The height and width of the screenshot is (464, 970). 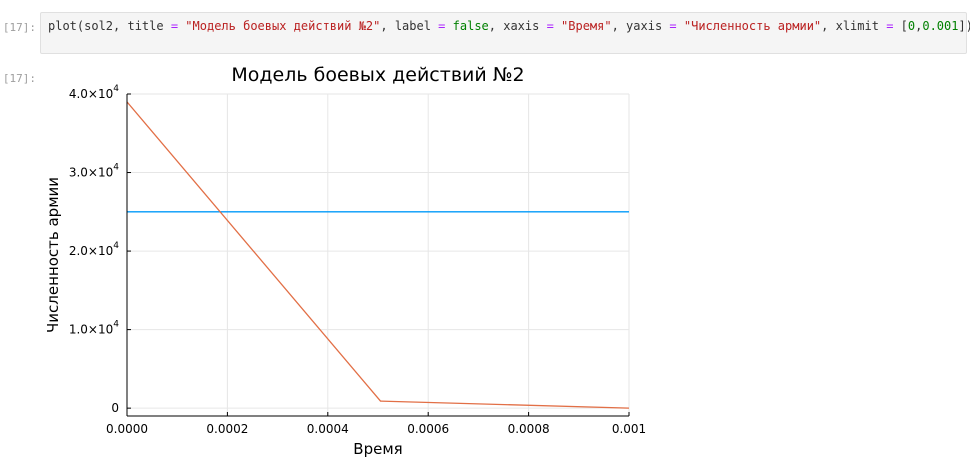 What do you see at coordinates (91, 330) in the screenshot?
I see `y-tick-mantissa: 1.0×10` at bounding box center [91, 330].